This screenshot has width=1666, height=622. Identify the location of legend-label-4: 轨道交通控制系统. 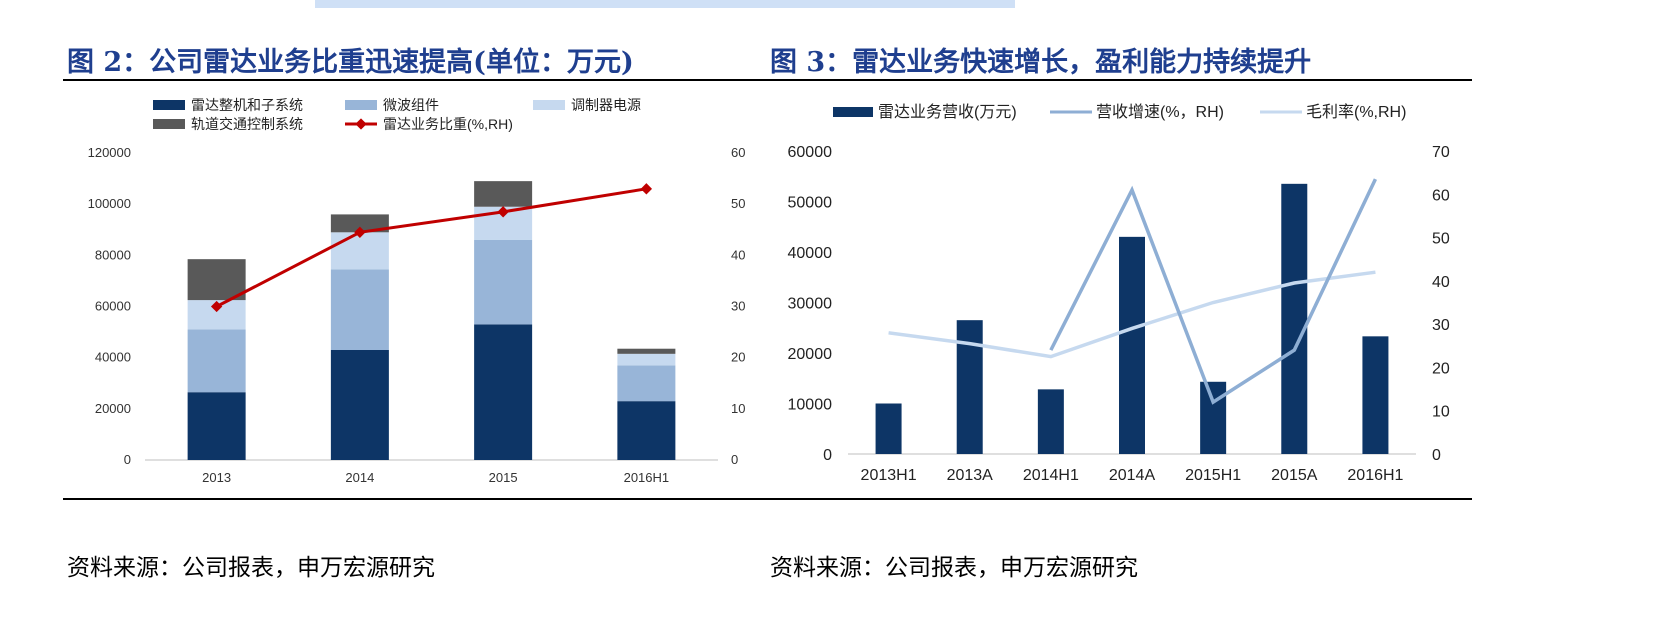
(247, 124).